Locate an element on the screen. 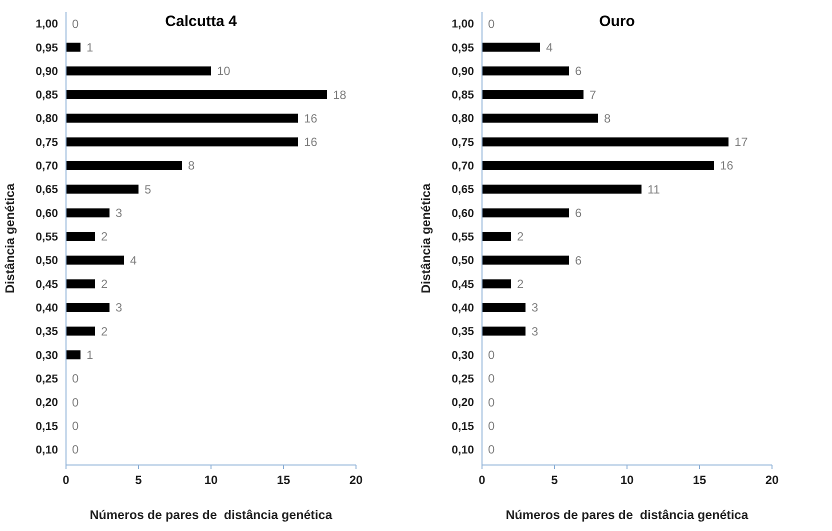 This screenshot has height=531, width=832. y-tick-label: 0,30 is located at coordinates (463, 356).